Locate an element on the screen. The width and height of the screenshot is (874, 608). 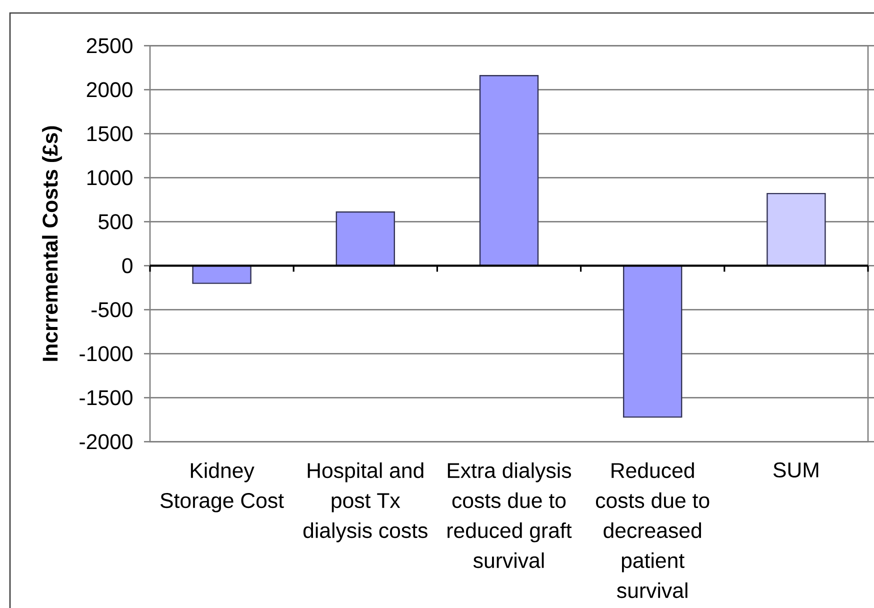
y-tick-label: 2000 is located at coordinates (109, 90).